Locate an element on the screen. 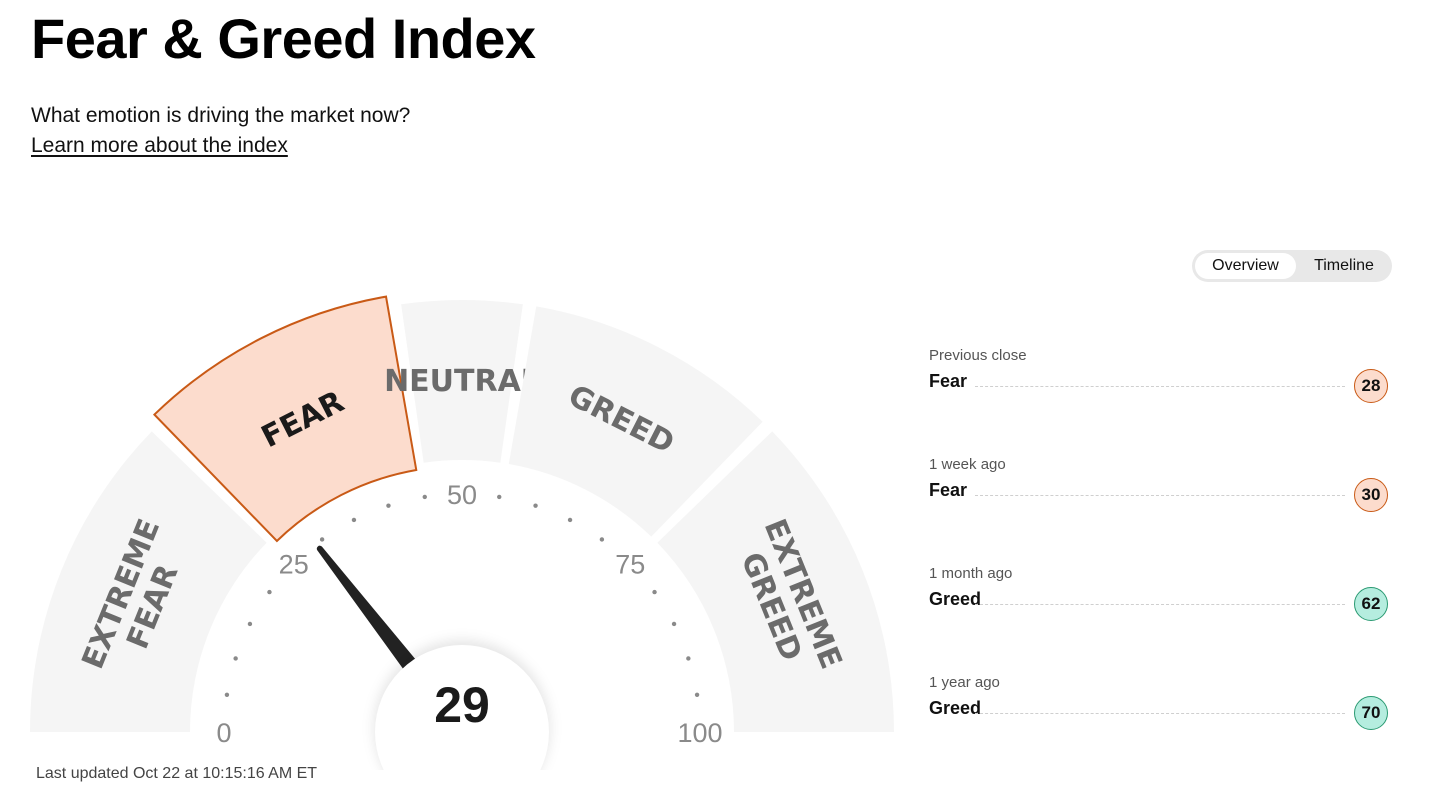  history-period: 1 year ago is located at coordinates (964, 682).